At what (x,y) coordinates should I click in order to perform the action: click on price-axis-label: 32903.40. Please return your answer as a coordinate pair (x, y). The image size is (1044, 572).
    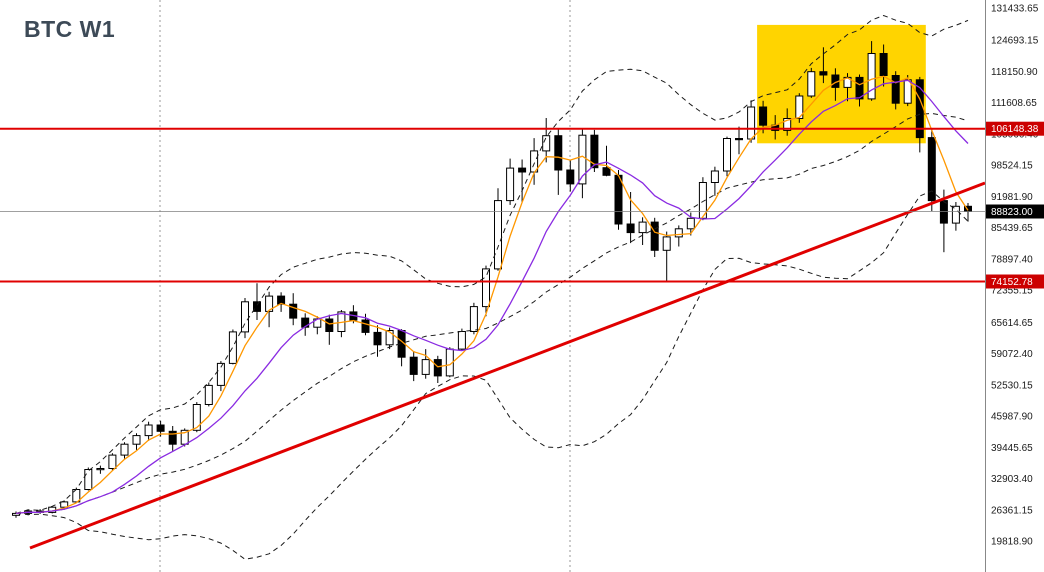
    Looking at the image, I should click on (1012, 479).